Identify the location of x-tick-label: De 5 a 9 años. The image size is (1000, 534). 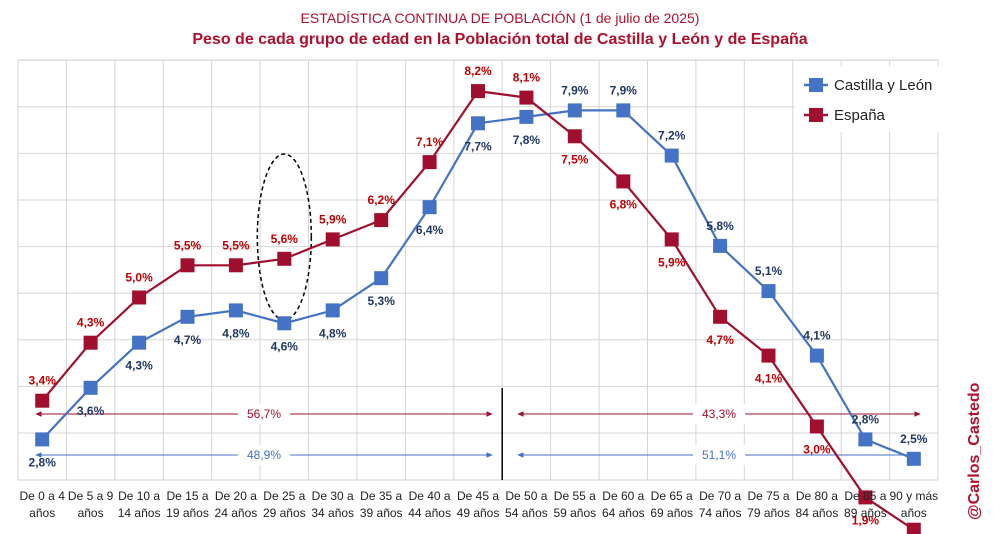
(91, 504).